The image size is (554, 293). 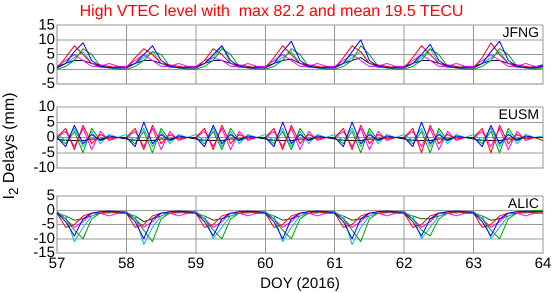 What do you see at coordinates (523, 202) in the screenshot?
I see `annotation: ALIC` at bounding box center [523, 202].